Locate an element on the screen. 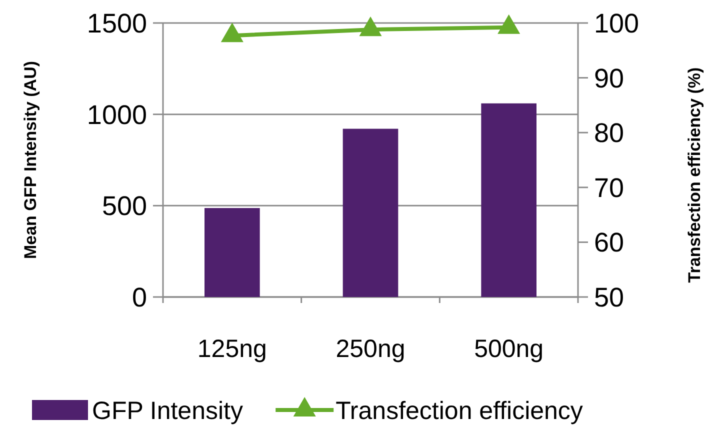  x-tick-label: 125ng is located at coordinates (232, 349).